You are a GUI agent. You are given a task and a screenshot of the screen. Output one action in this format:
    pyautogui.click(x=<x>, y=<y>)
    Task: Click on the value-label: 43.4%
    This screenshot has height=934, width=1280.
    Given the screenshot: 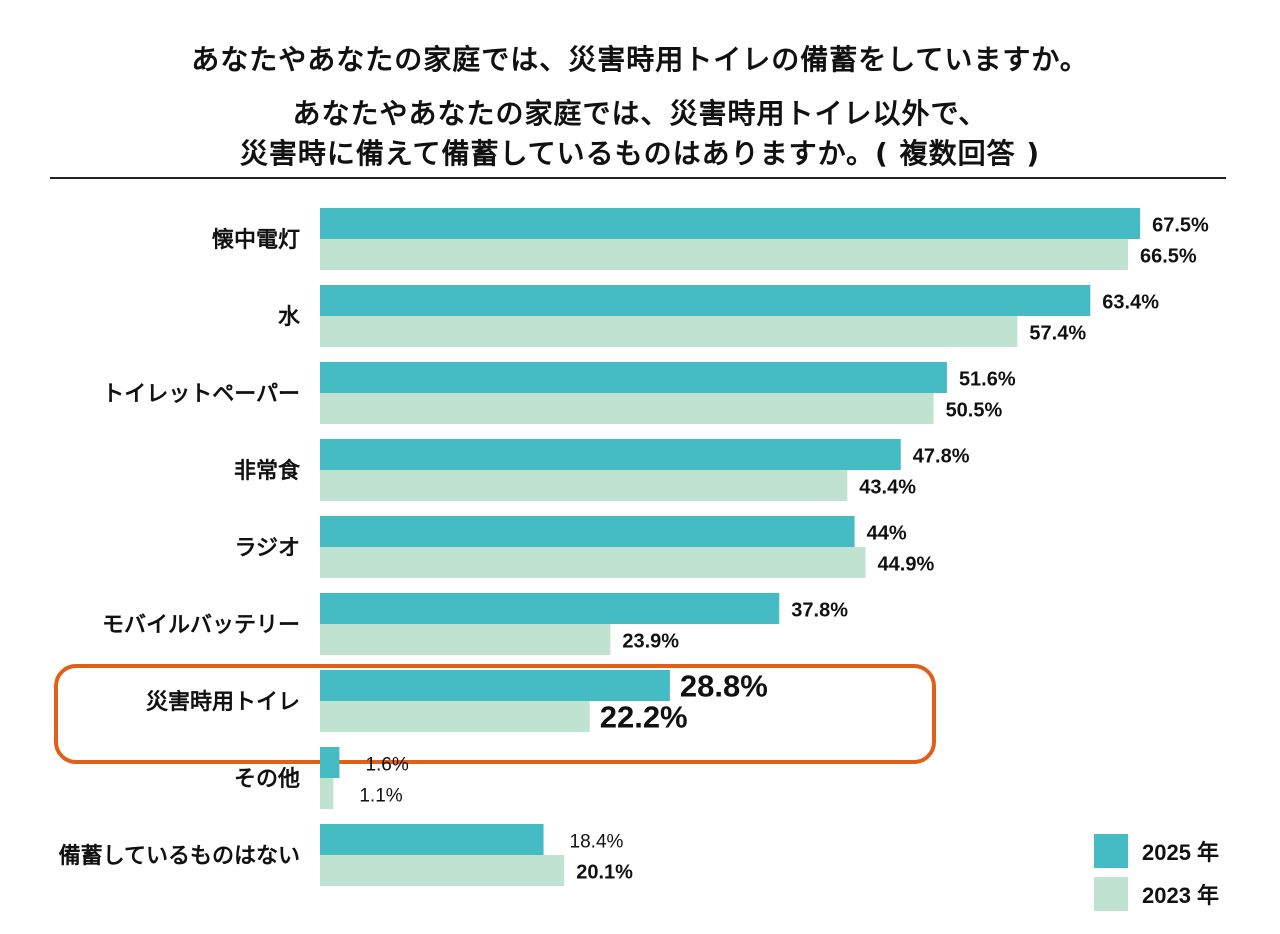 What is the action you would take?
    pyautogui.click(x=887, y=488)
    